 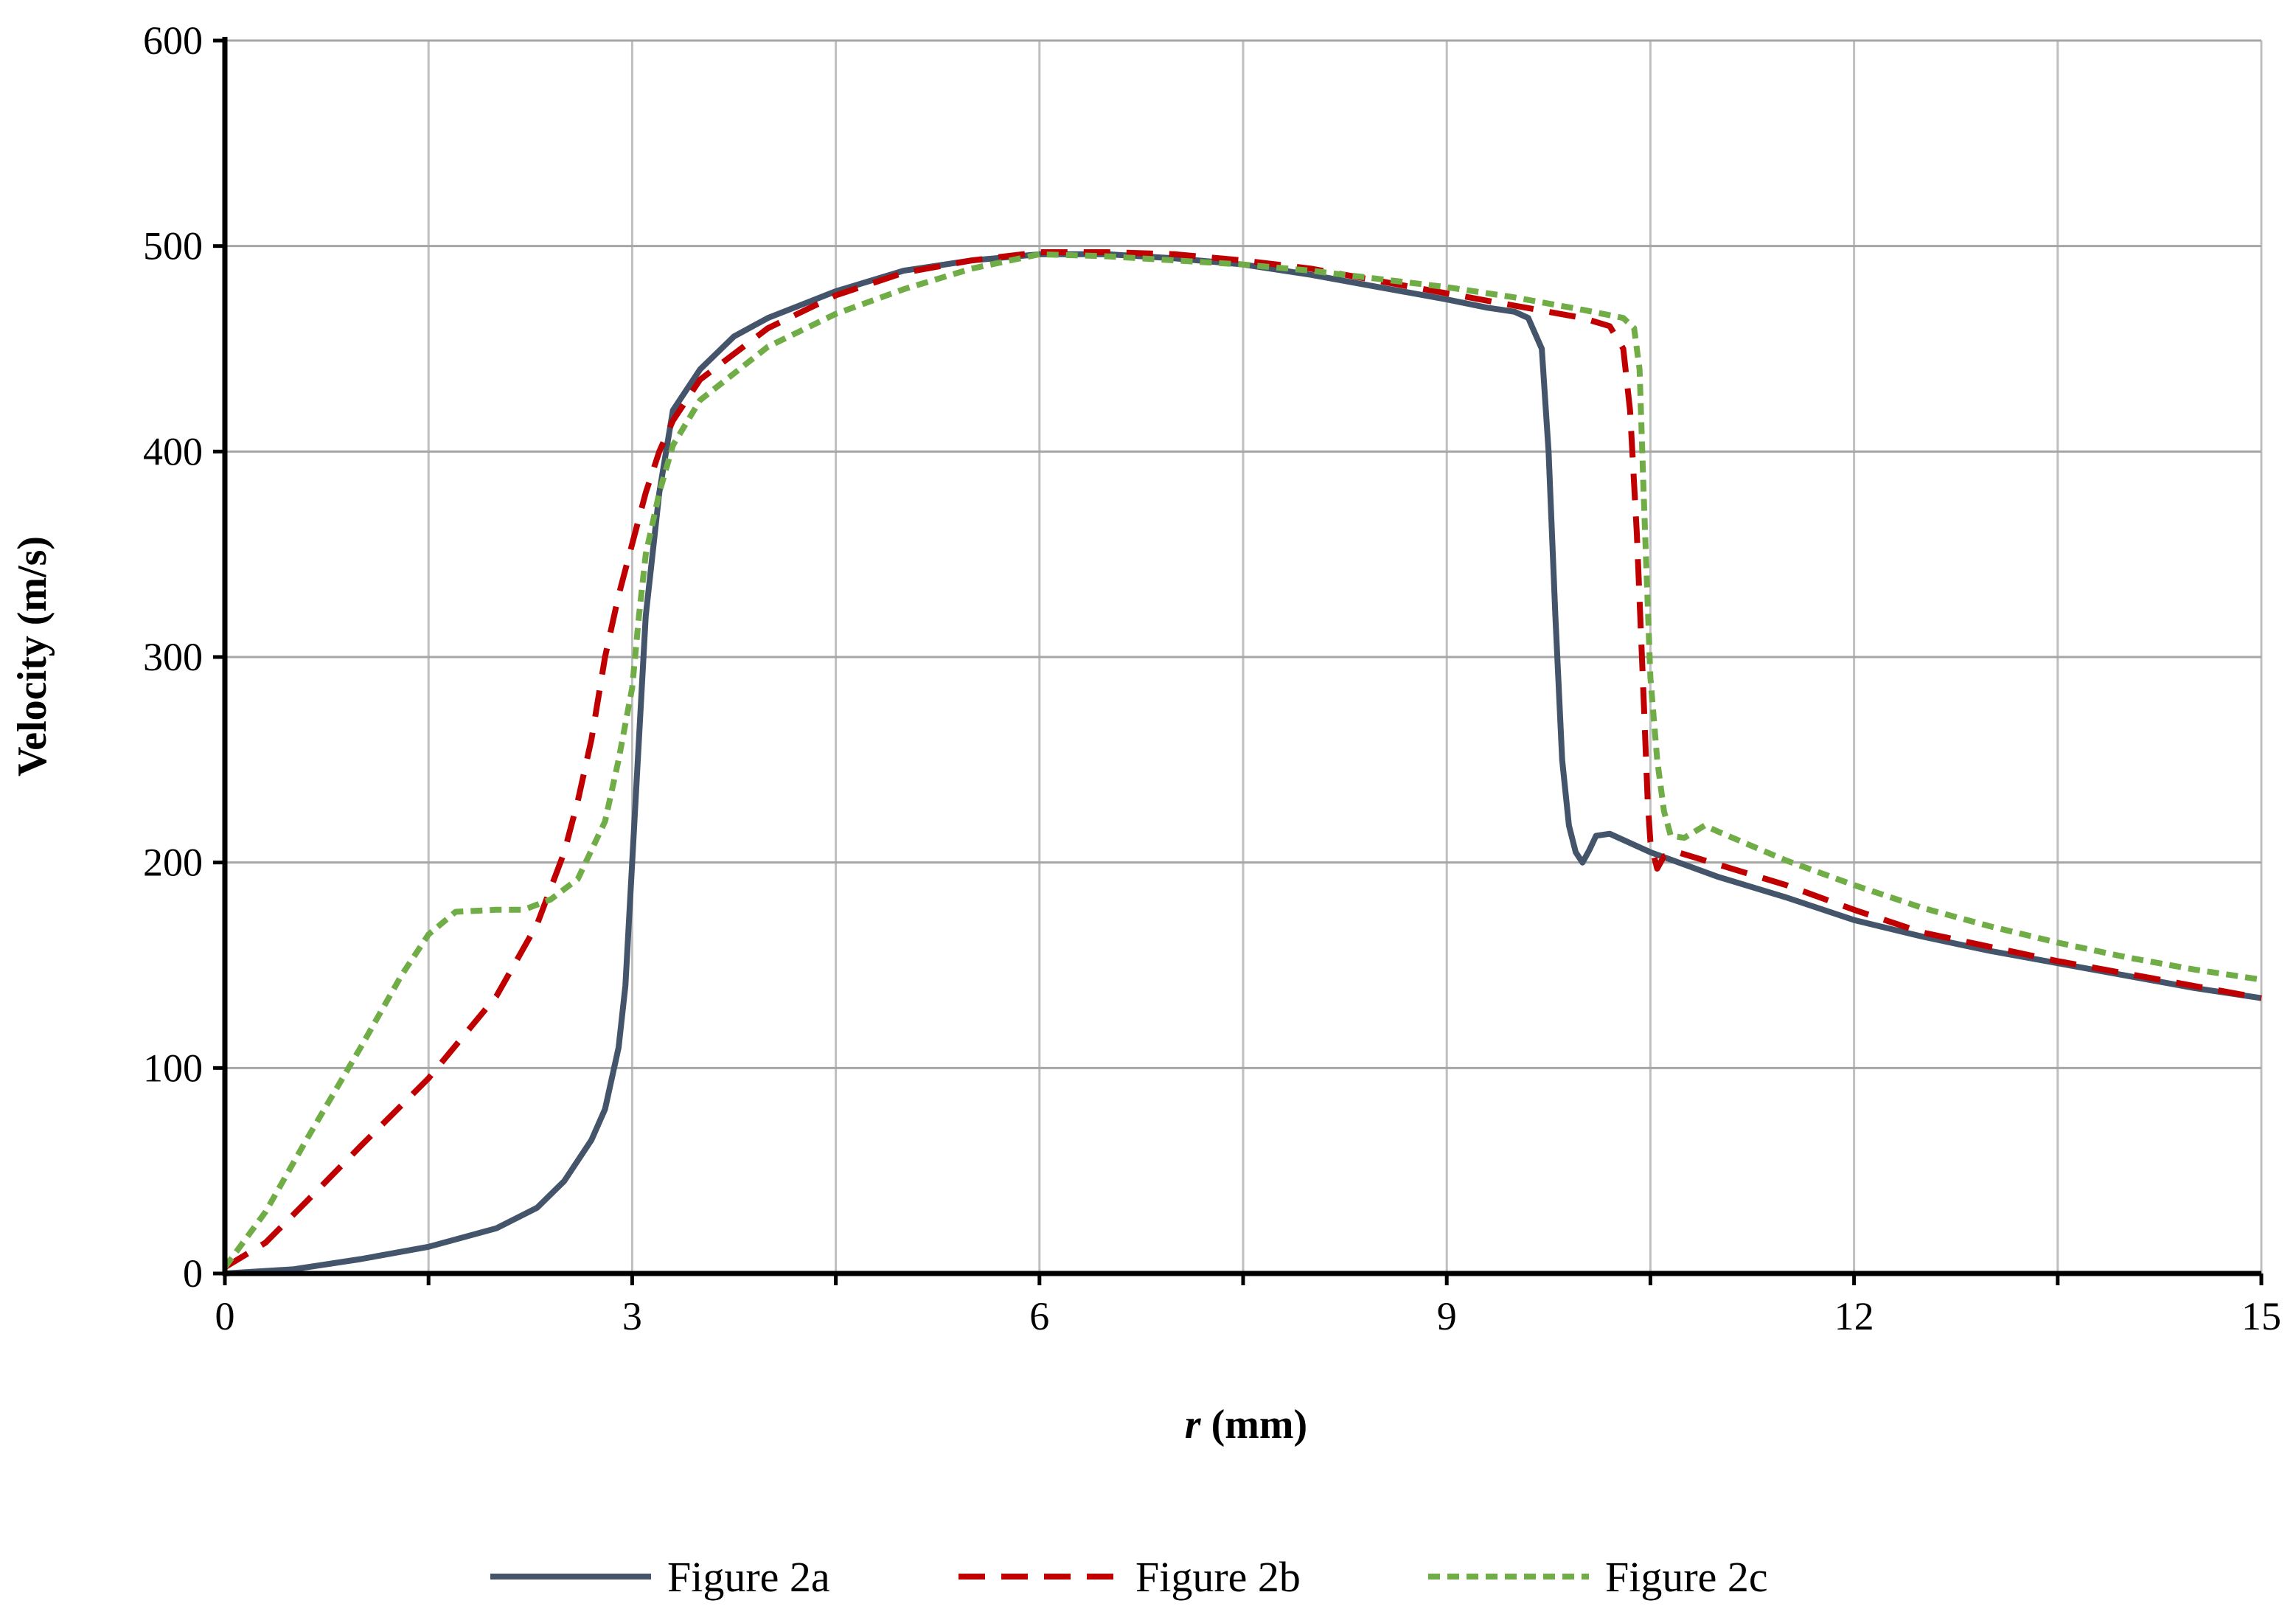 I want to click on x-tick-label: 6, so click(x=1039, y=1316).